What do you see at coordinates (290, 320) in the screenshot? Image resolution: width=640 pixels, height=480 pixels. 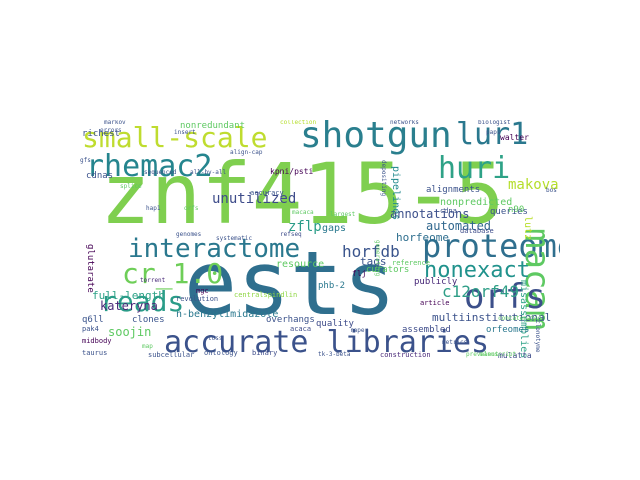 I see `word-overhangs: overhangs` at bounding box center [290, 320].